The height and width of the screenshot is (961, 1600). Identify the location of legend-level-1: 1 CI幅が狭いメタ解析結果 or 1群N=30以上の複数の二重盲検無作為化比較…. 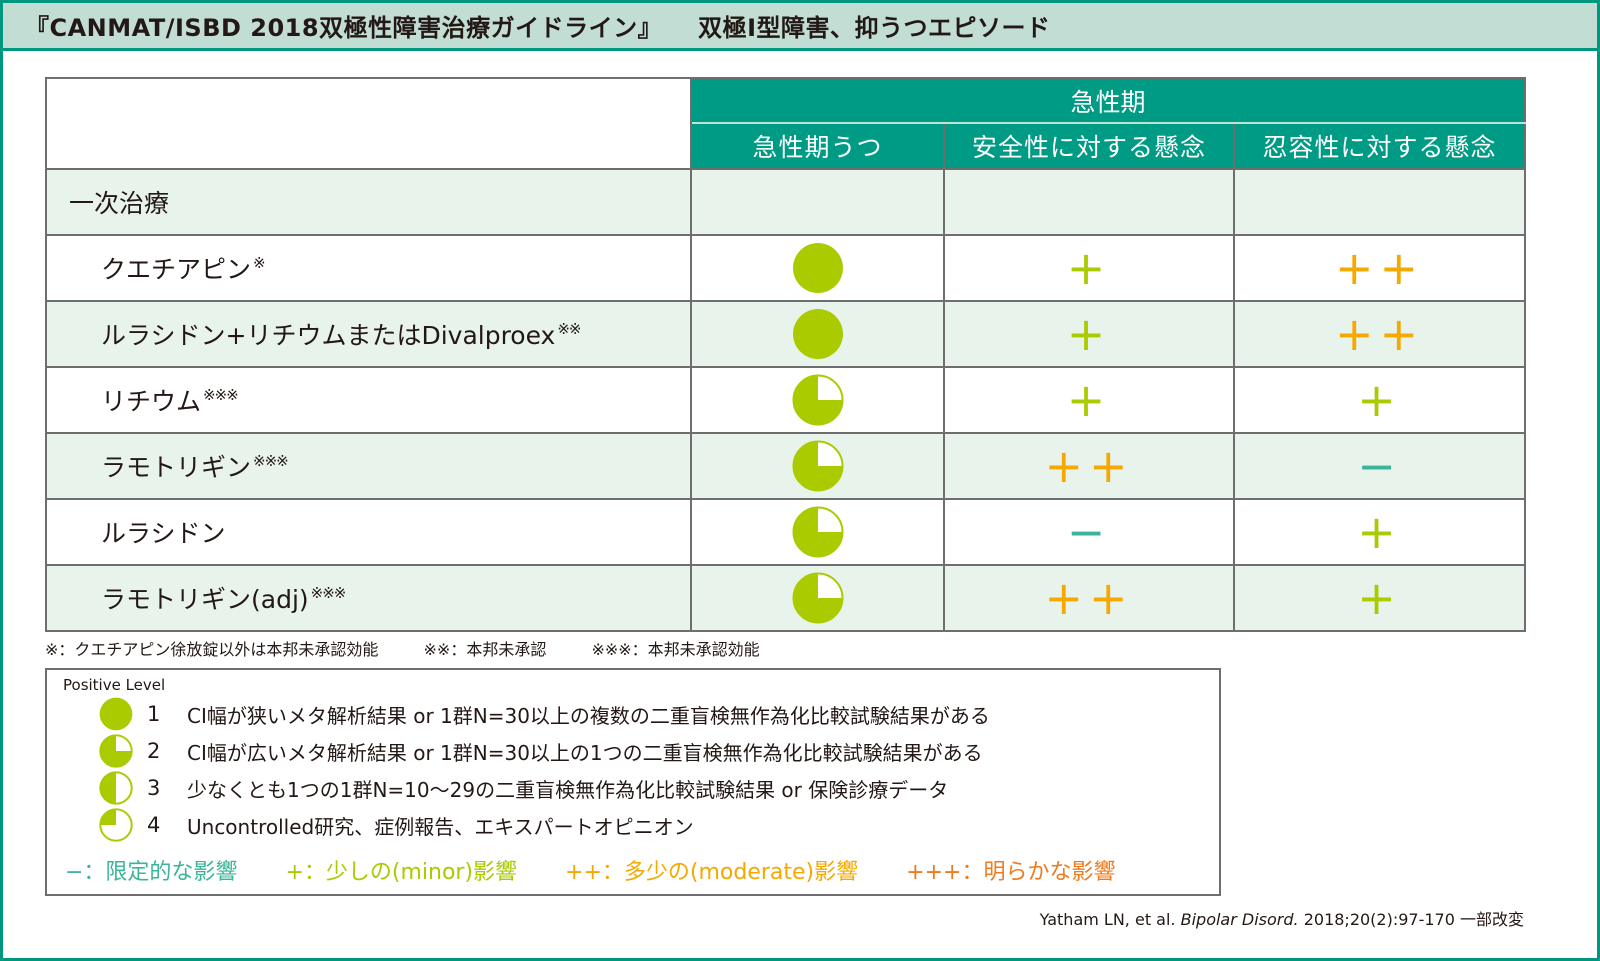
(544, 714).